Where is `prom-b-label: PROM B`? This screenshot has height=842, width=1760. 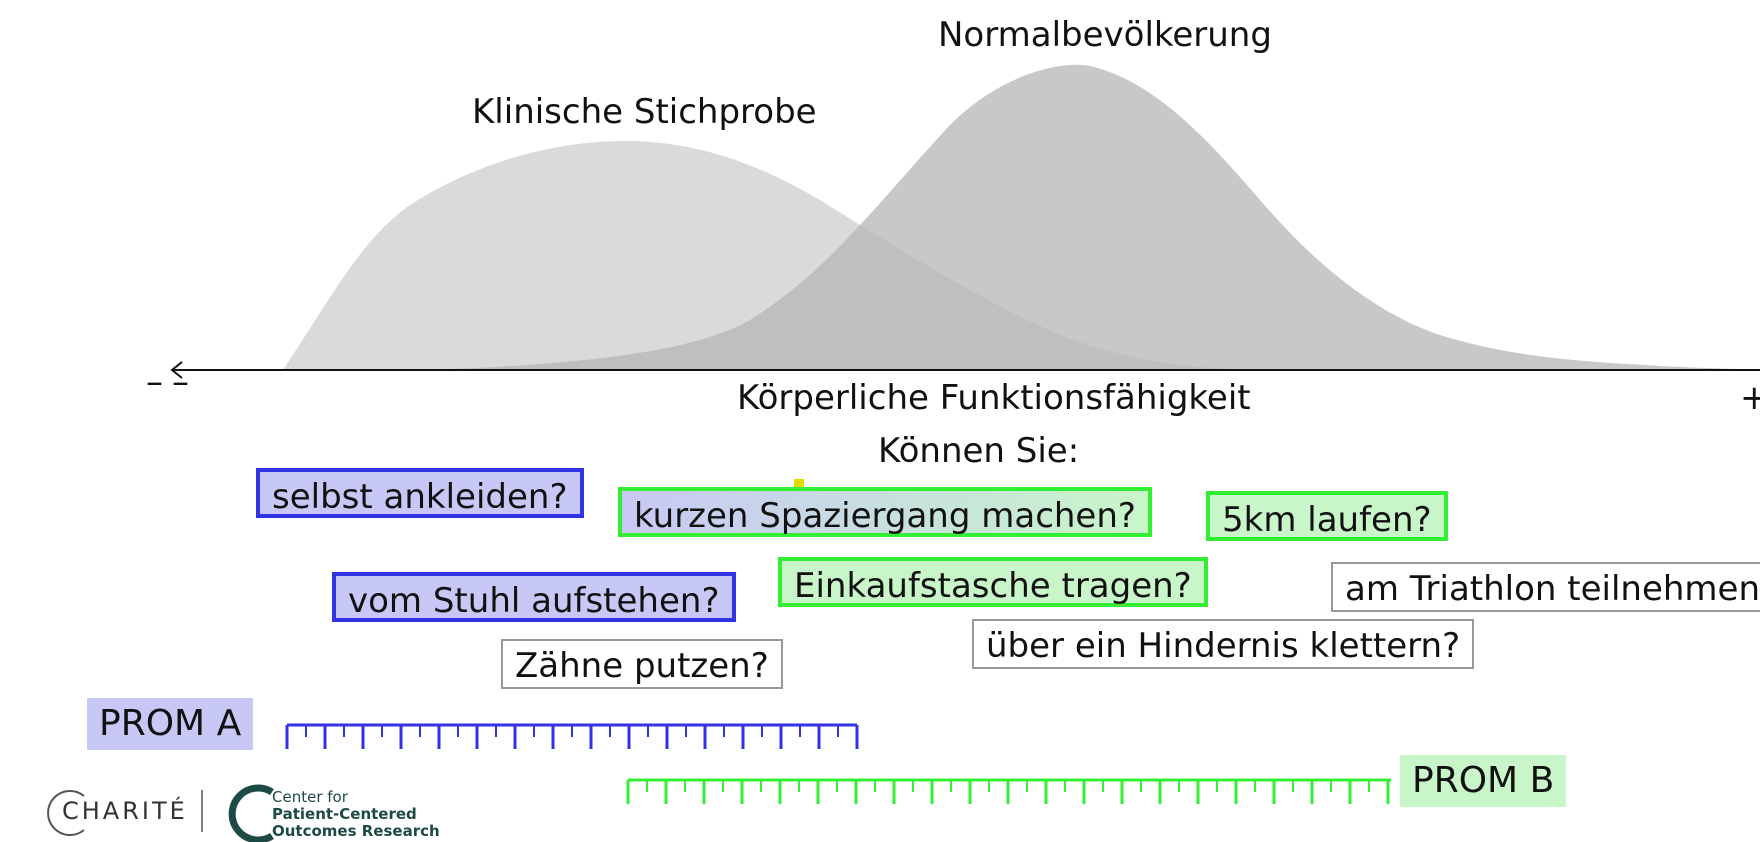 prom-b-label: PROM B is located at coordinates (1483, 781).